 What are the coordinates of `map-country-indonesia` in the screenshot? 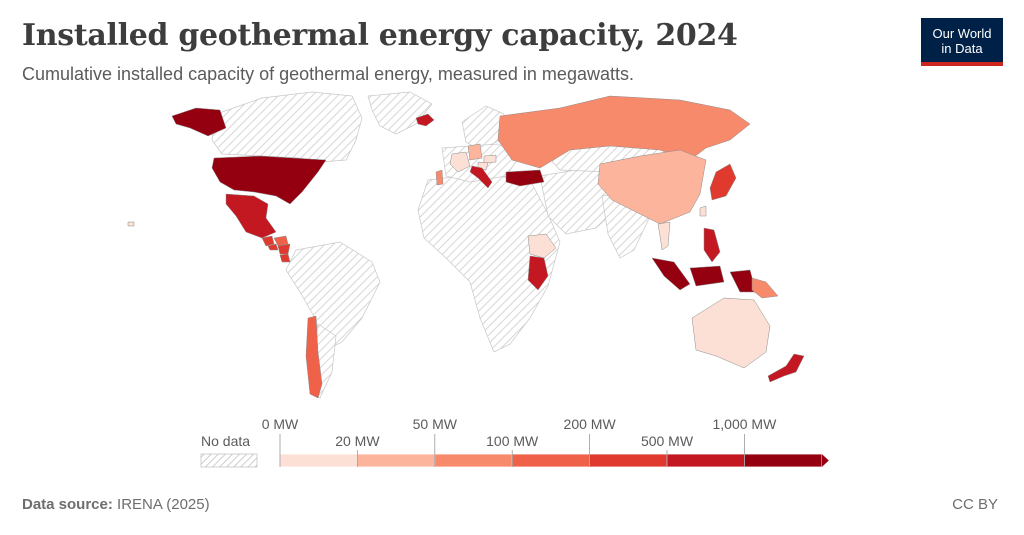 It's located at (704, 275).